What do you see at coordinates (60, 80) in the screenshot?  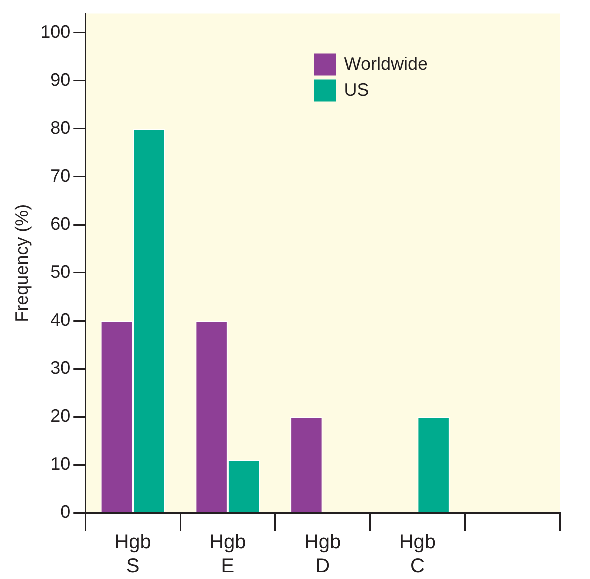 I see `y-tick-label: 90` at bounding box center [60, 80].